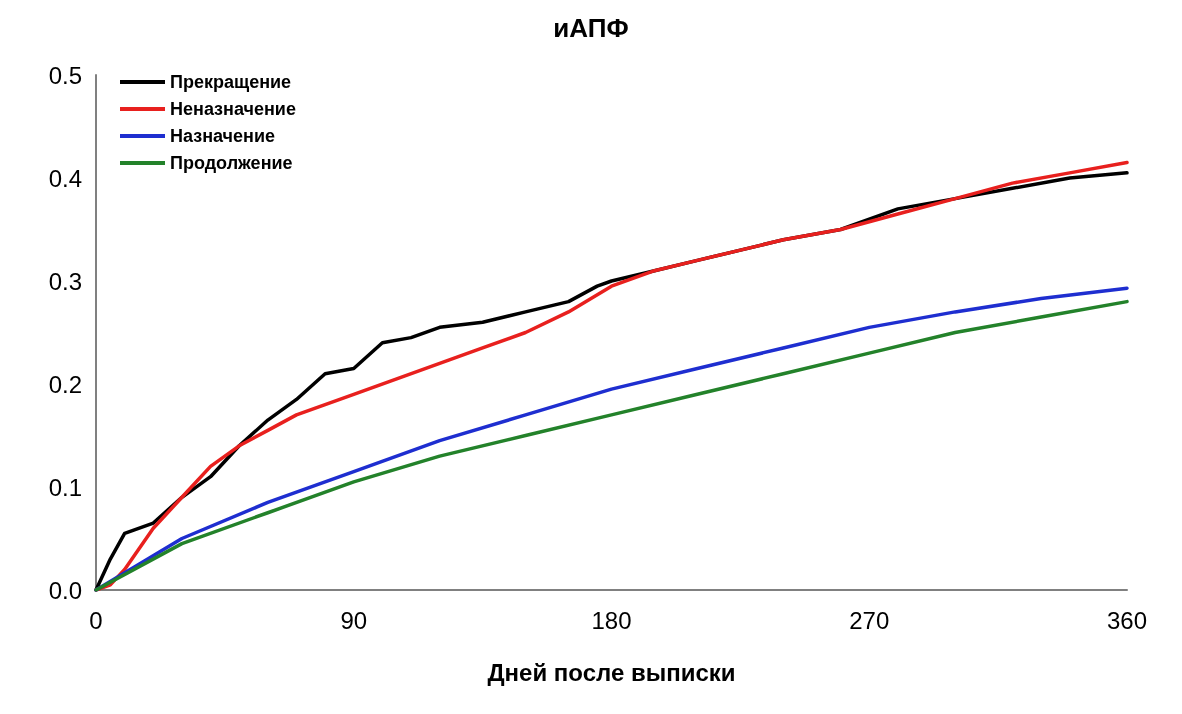 Image resolution: width=1182 pixels, height=714 pixels. I want to click on x-tick-label: 360, so click(1127, 620).